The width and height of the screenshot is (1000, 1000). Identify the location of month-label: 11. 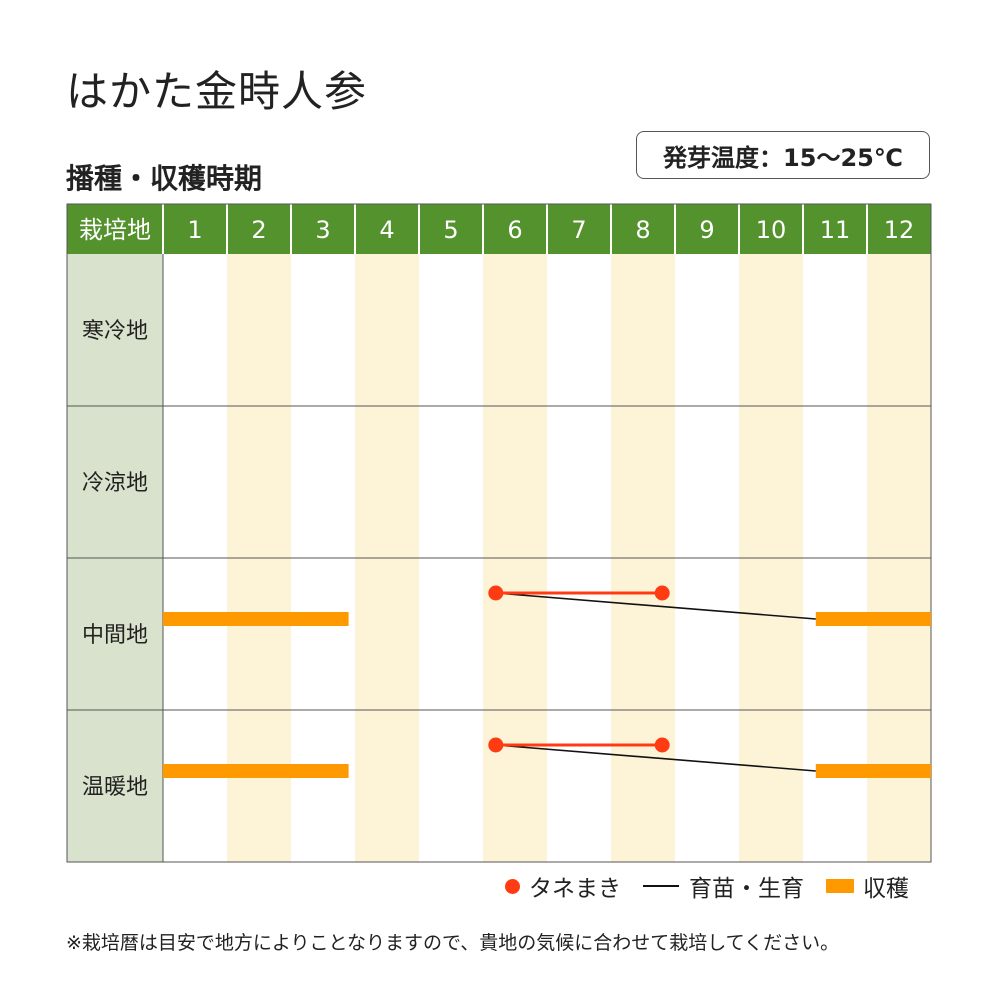
(835, 230).